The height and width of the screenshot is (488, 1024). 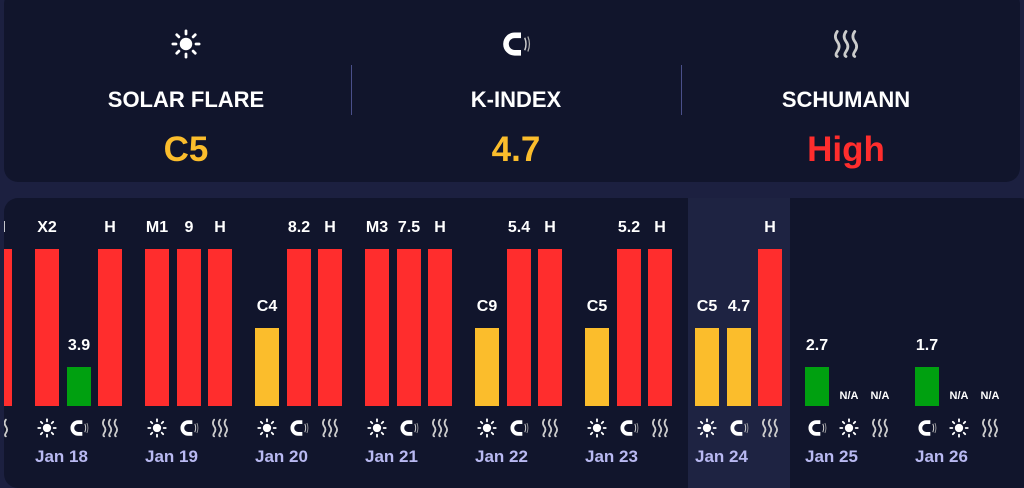 What do you see at coordinates (519, 227) in the screenshot?
I see `bar-value-label: 5.4` at bounding box center [519, 227].